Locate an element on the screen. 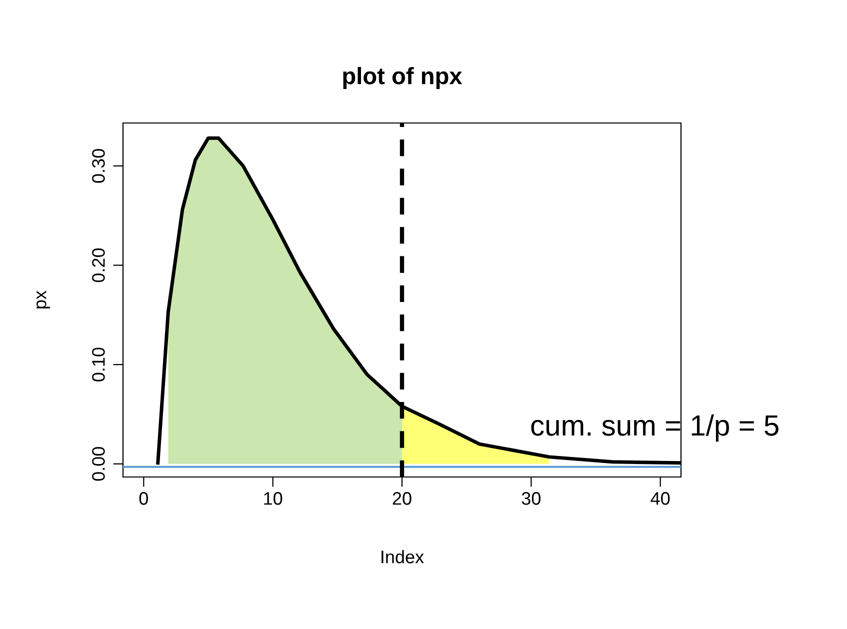 This screenshot has width=847, height=629. x-tick-label: 10 is located at coordinates (273, 498).